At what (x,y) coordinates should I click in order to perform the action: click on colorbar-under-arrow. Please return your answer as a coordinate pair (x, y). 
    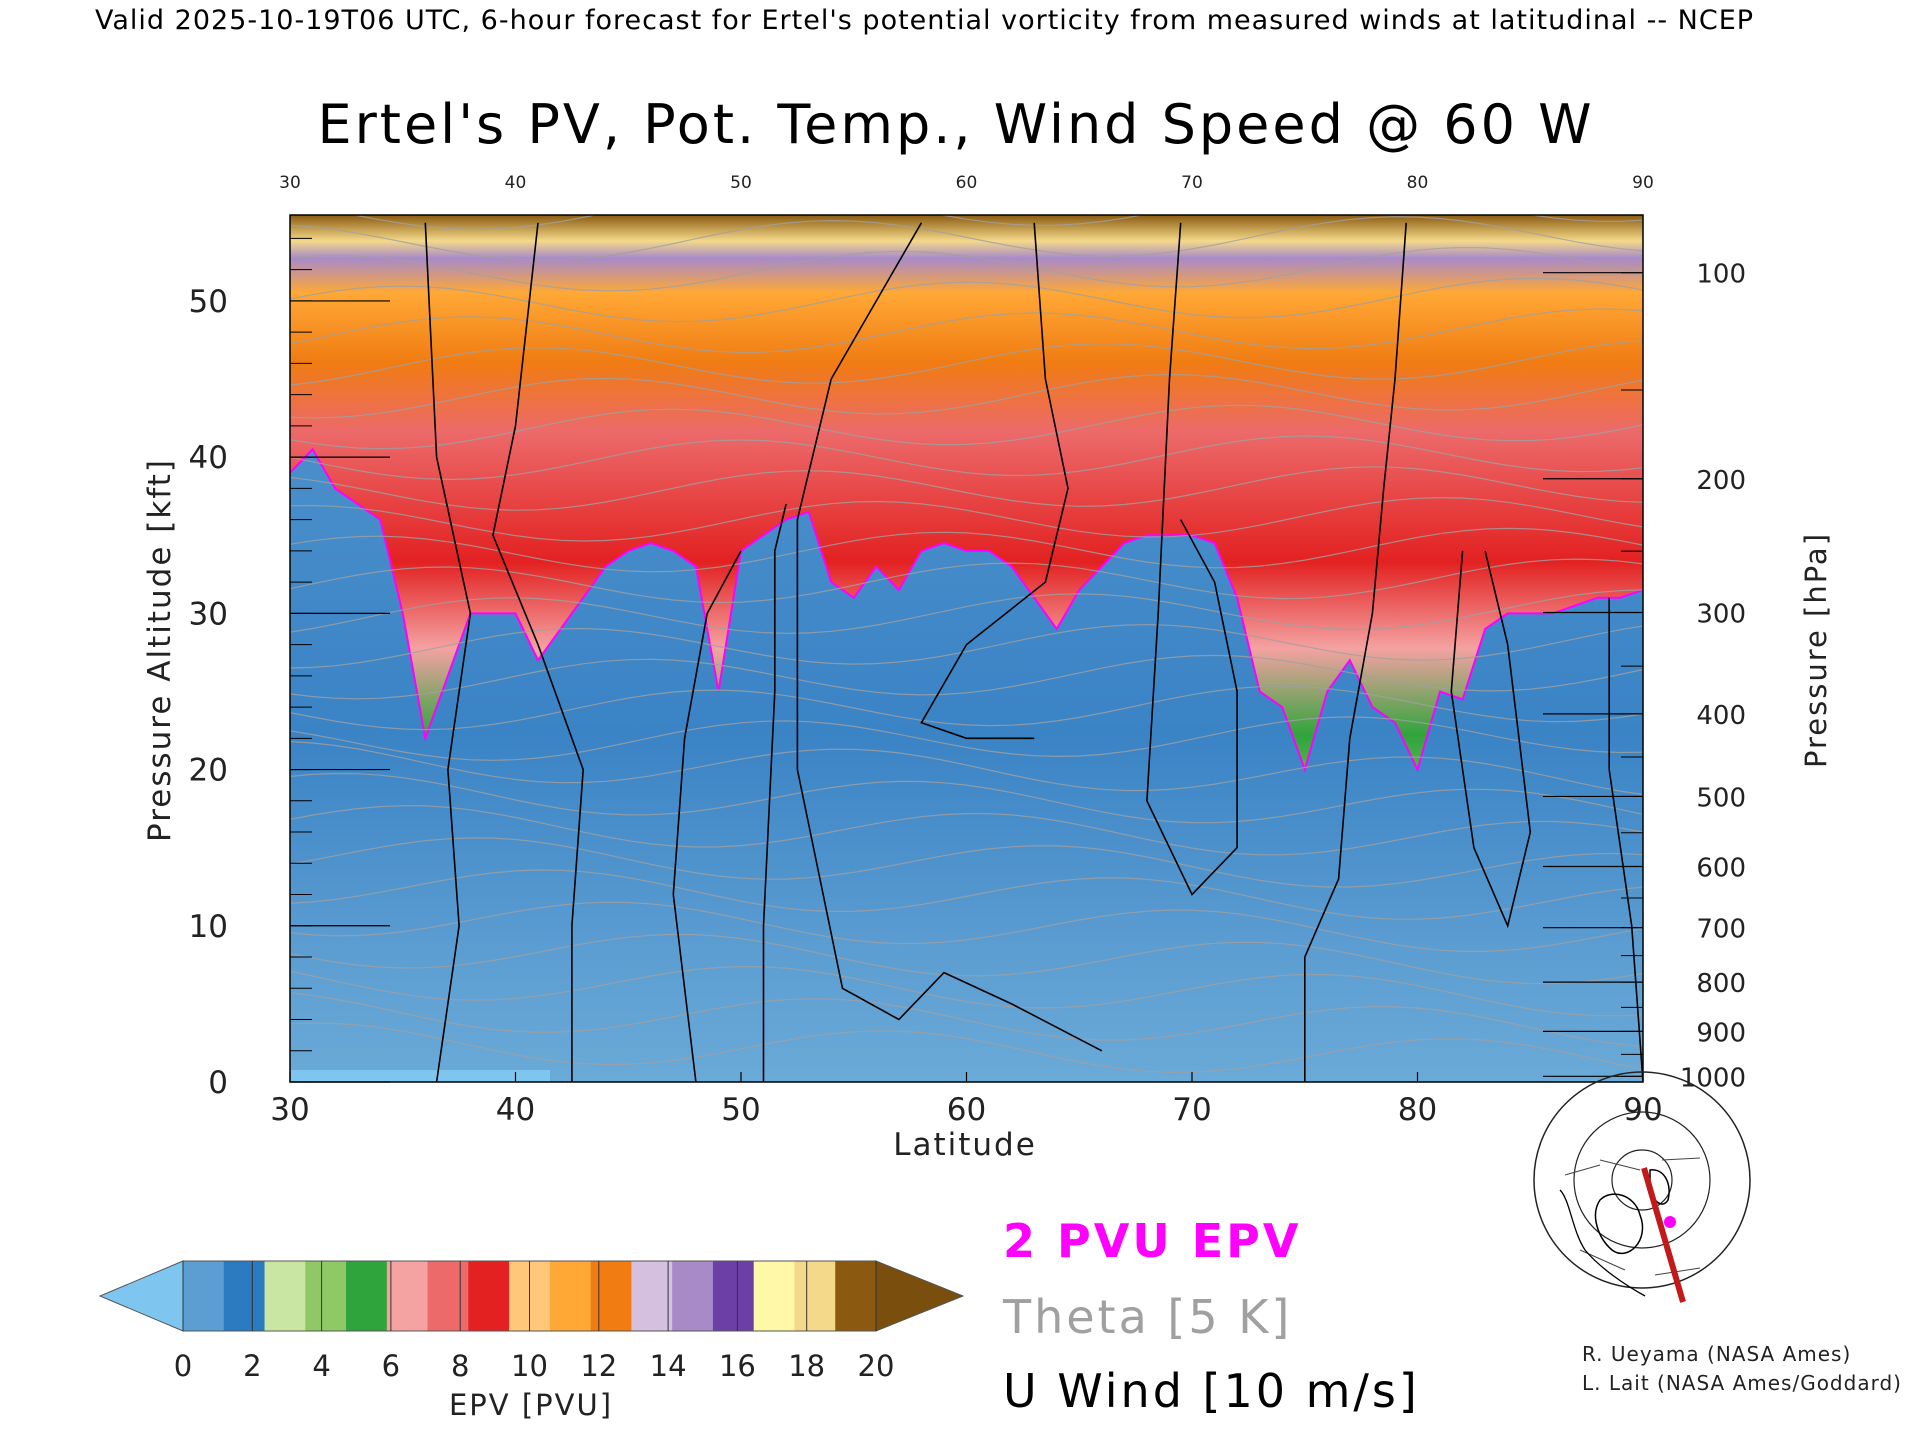
    Looking at the image, I should click on (141, 1296).